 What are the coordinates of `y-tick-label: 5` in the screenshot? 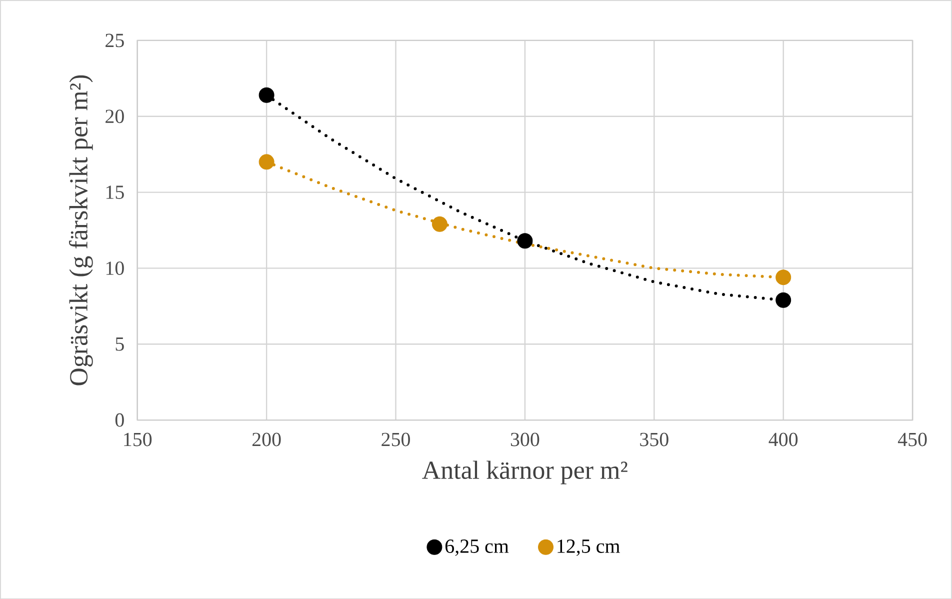 It's located at (120, 344).